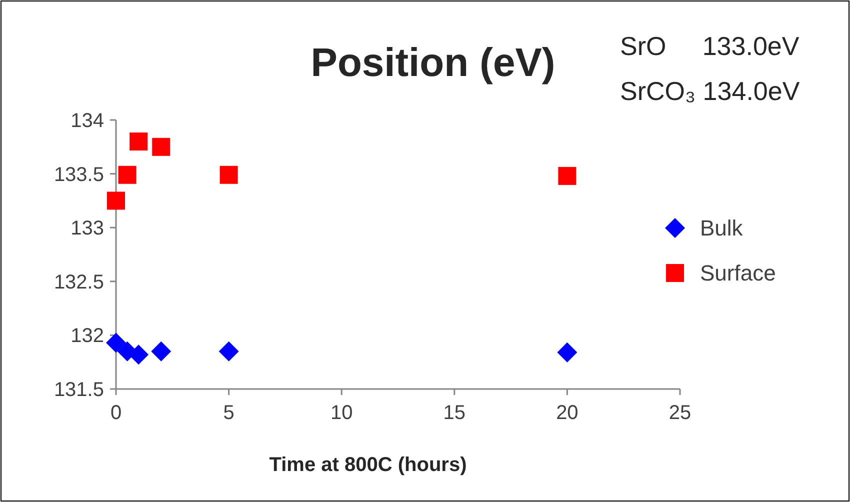 Image resolution: width=850 pixels, height=502 pixels. I want to click on y-tick-label: 132, so click(87, 336).